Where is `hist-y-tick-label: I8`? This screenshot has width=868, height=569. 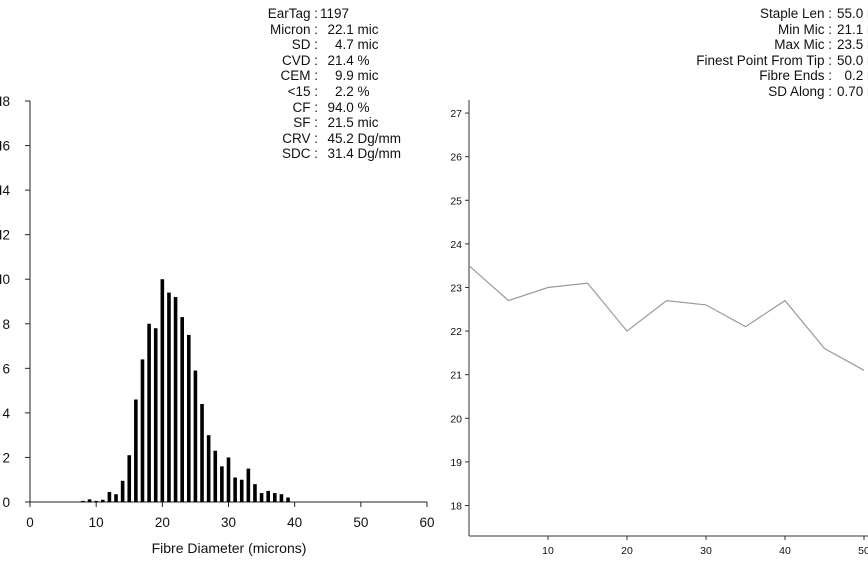 hist-y-tick-label: I8 is located at coordinates (5, 101).